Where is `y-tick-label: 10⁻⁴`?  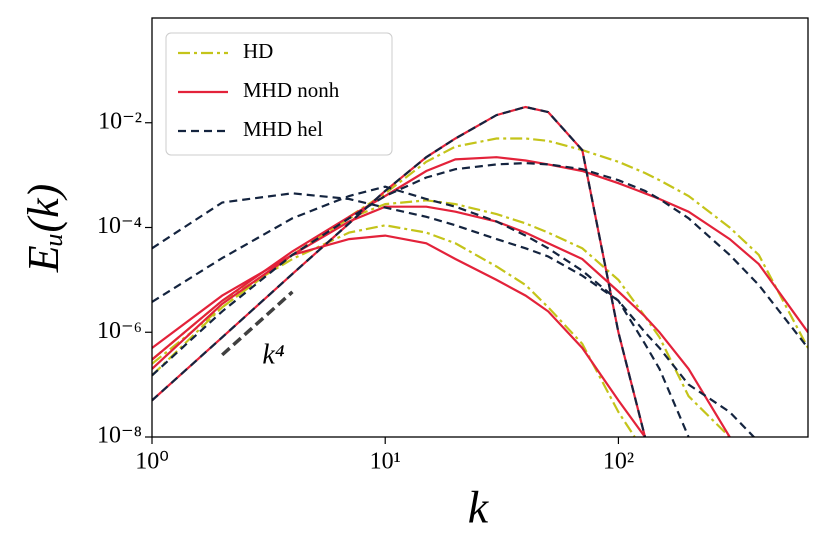 y-tick-label: 10⁻⁴ is located at coordinates (119, 226).